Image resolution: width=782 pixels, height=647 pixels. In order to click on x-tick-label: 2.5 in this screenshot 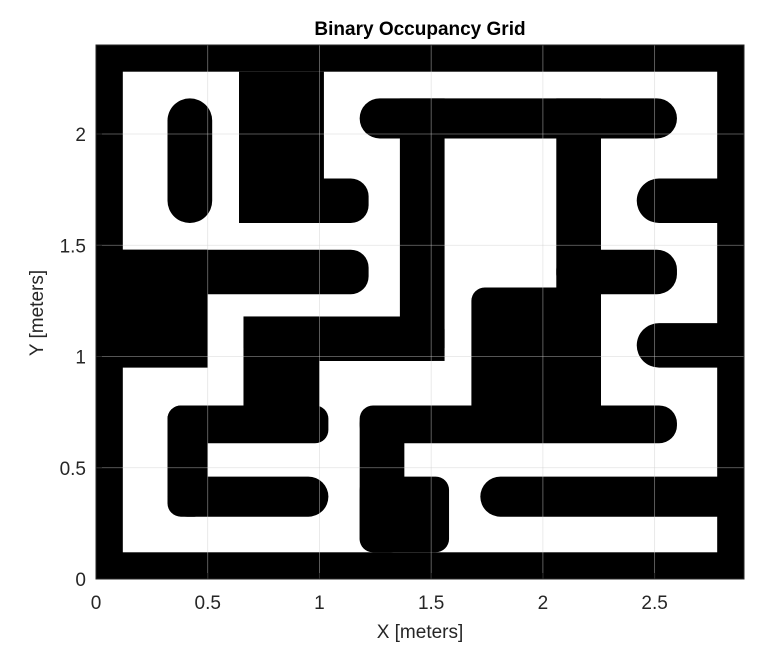, I will do `click(654, 603)`.